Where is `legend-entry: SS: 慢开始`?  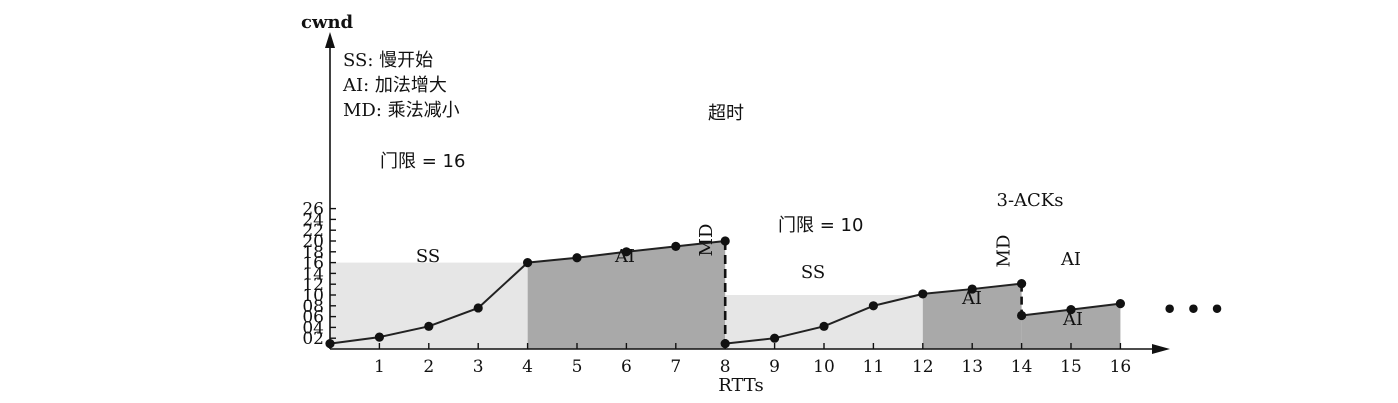 legend-entry: SS: 慢开始 is located at coordinates (388, 60).